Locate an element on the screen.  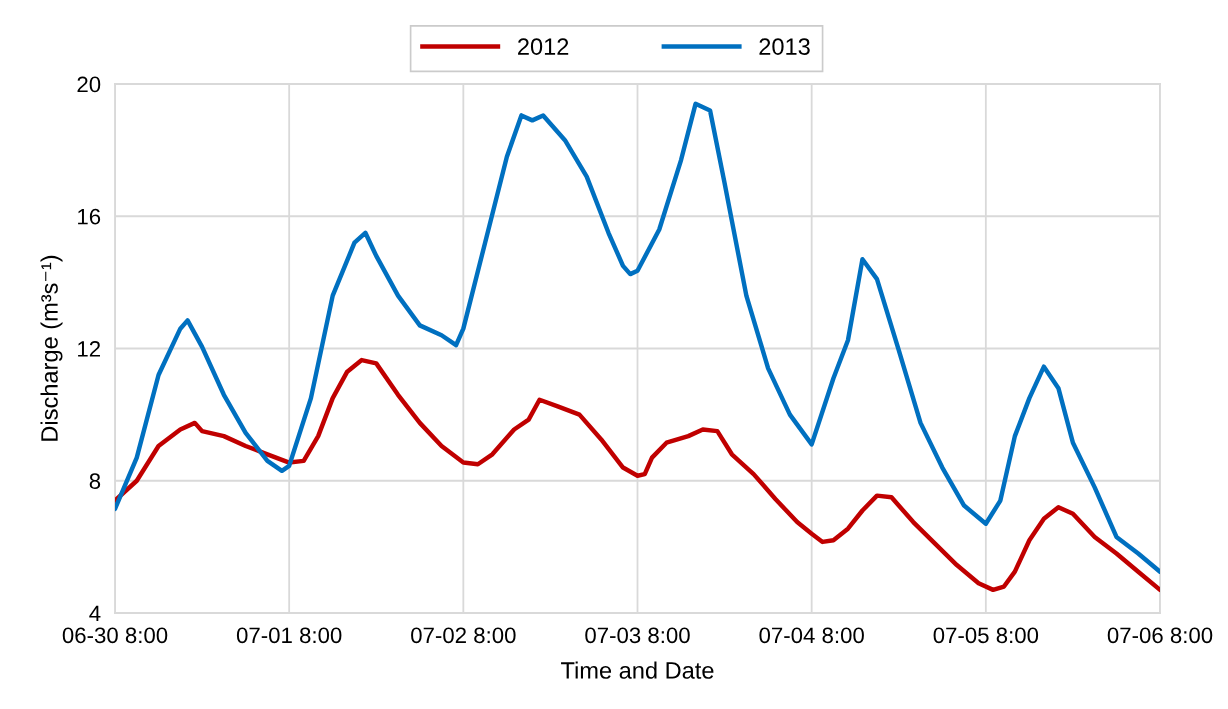
y-tick-label: 12 is located at coordinates (89, 349).